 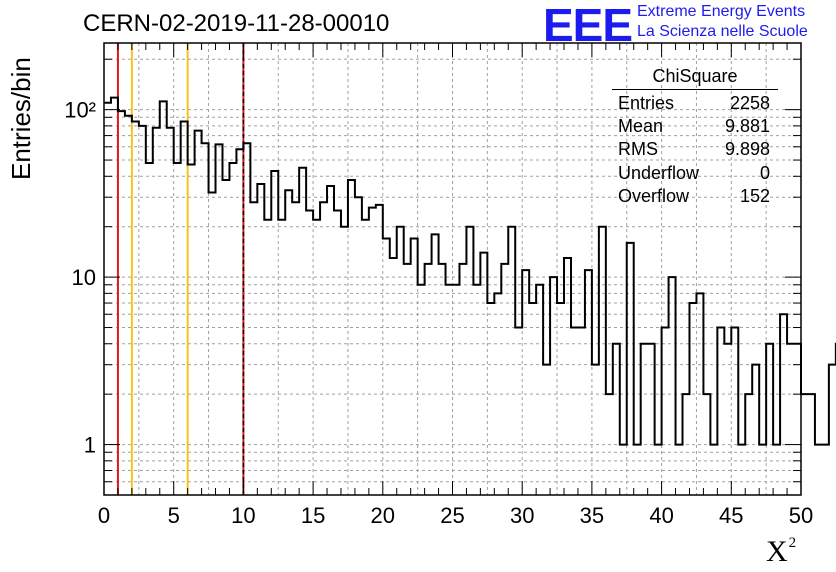 I want to click on y-axis-label: Entries/bin, so click(x=21, y=118).